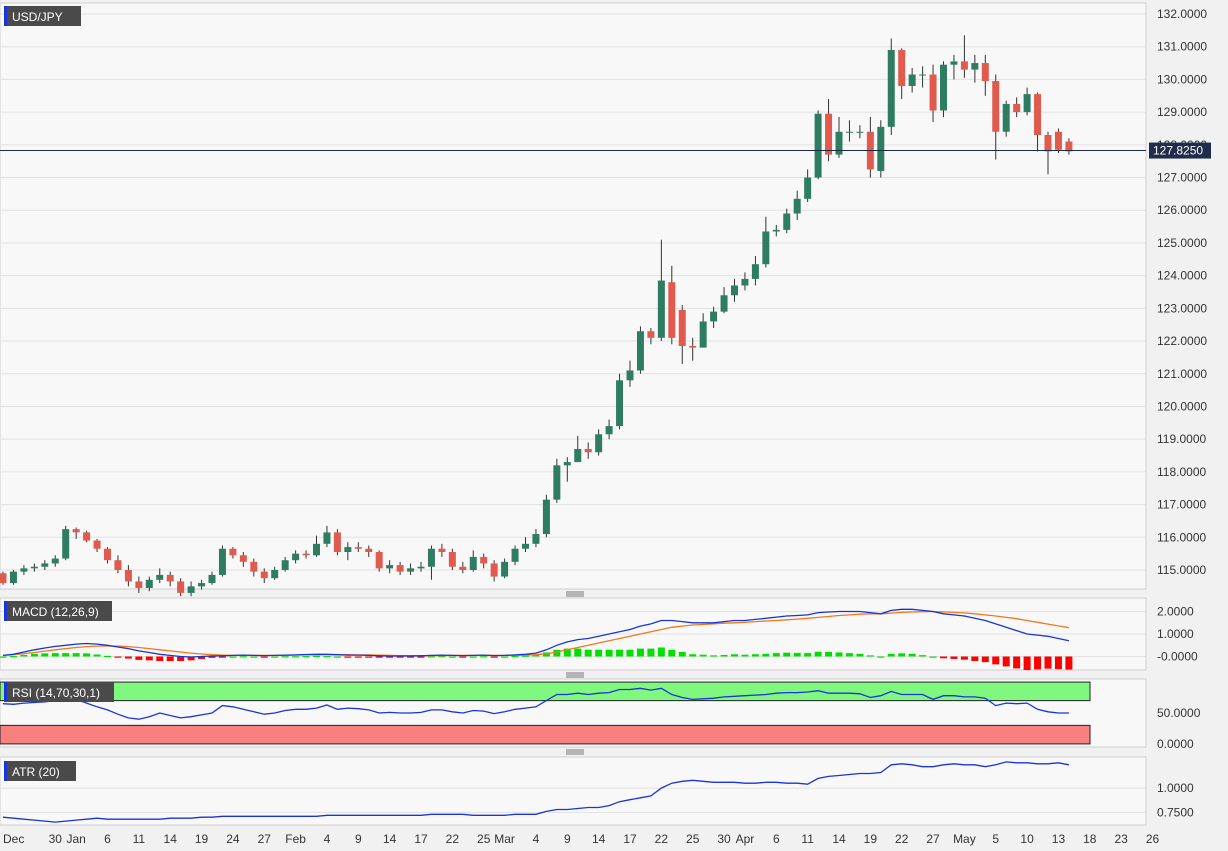 The image size is (1228, 851). Describe the element at coordinates (1182, 276) in the screenshot. I see `price-tick-label: 124.0000` at that location.